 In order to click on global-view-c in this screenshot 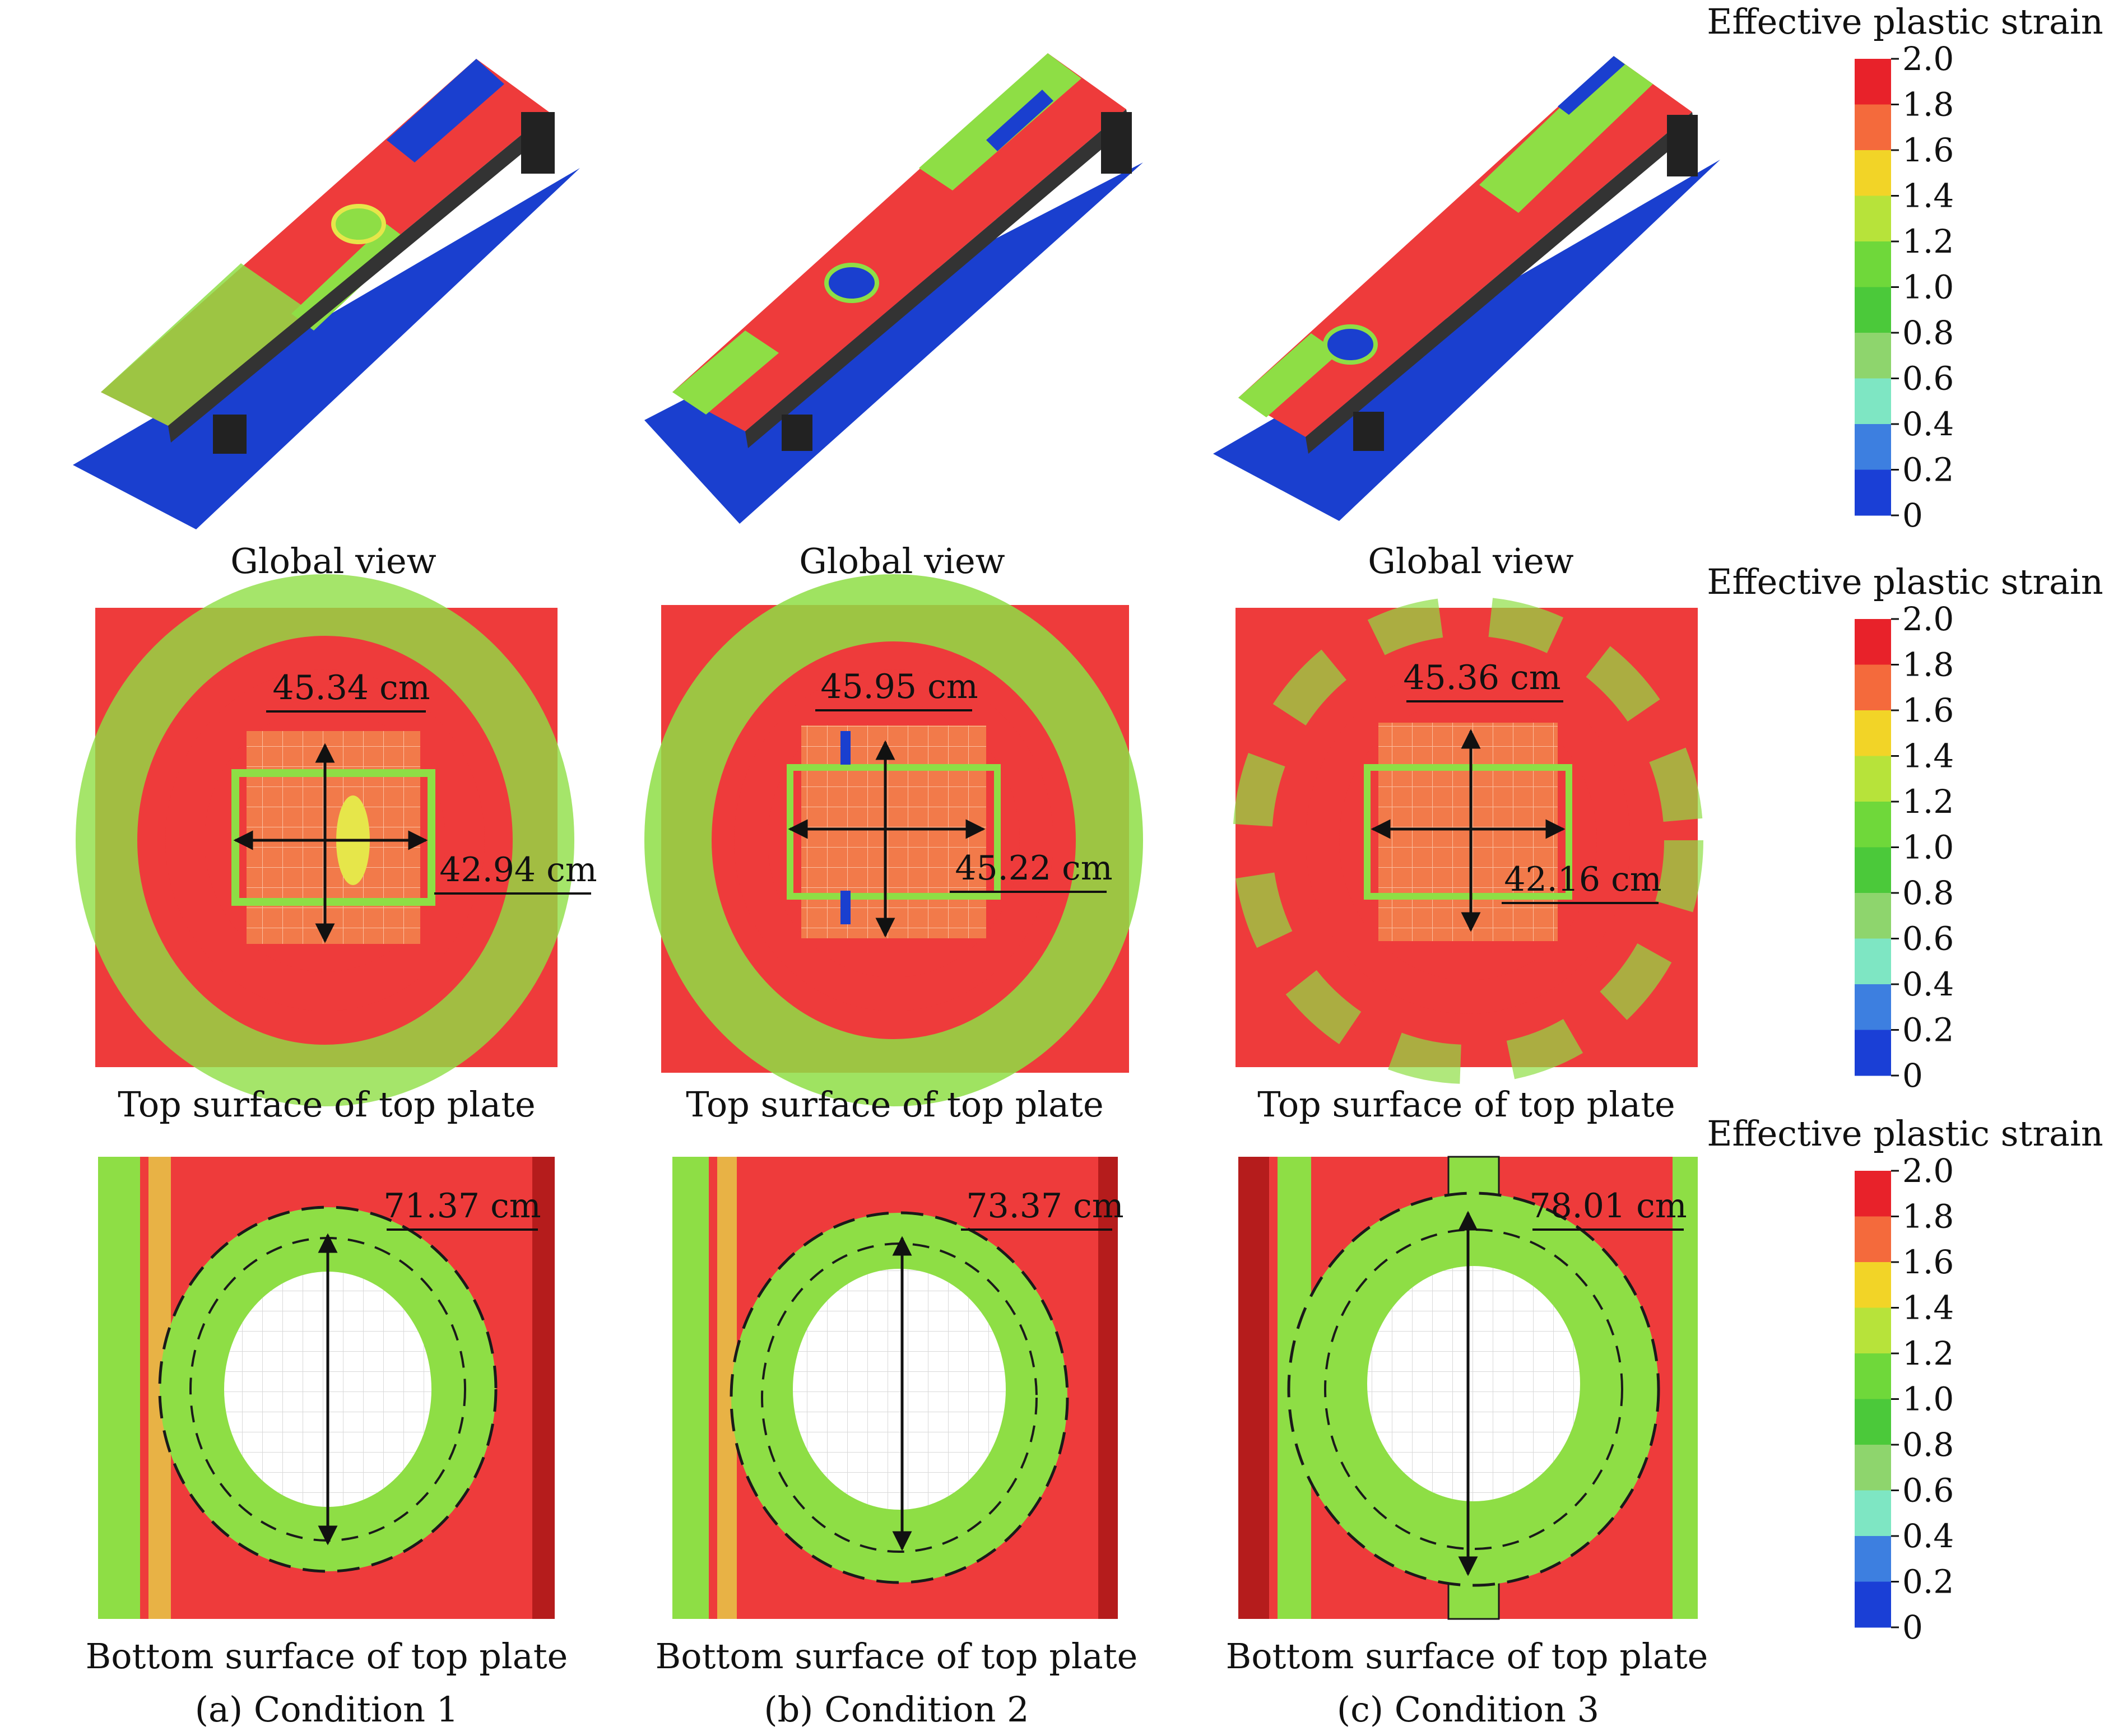, I will do `click(1466, 288)`.